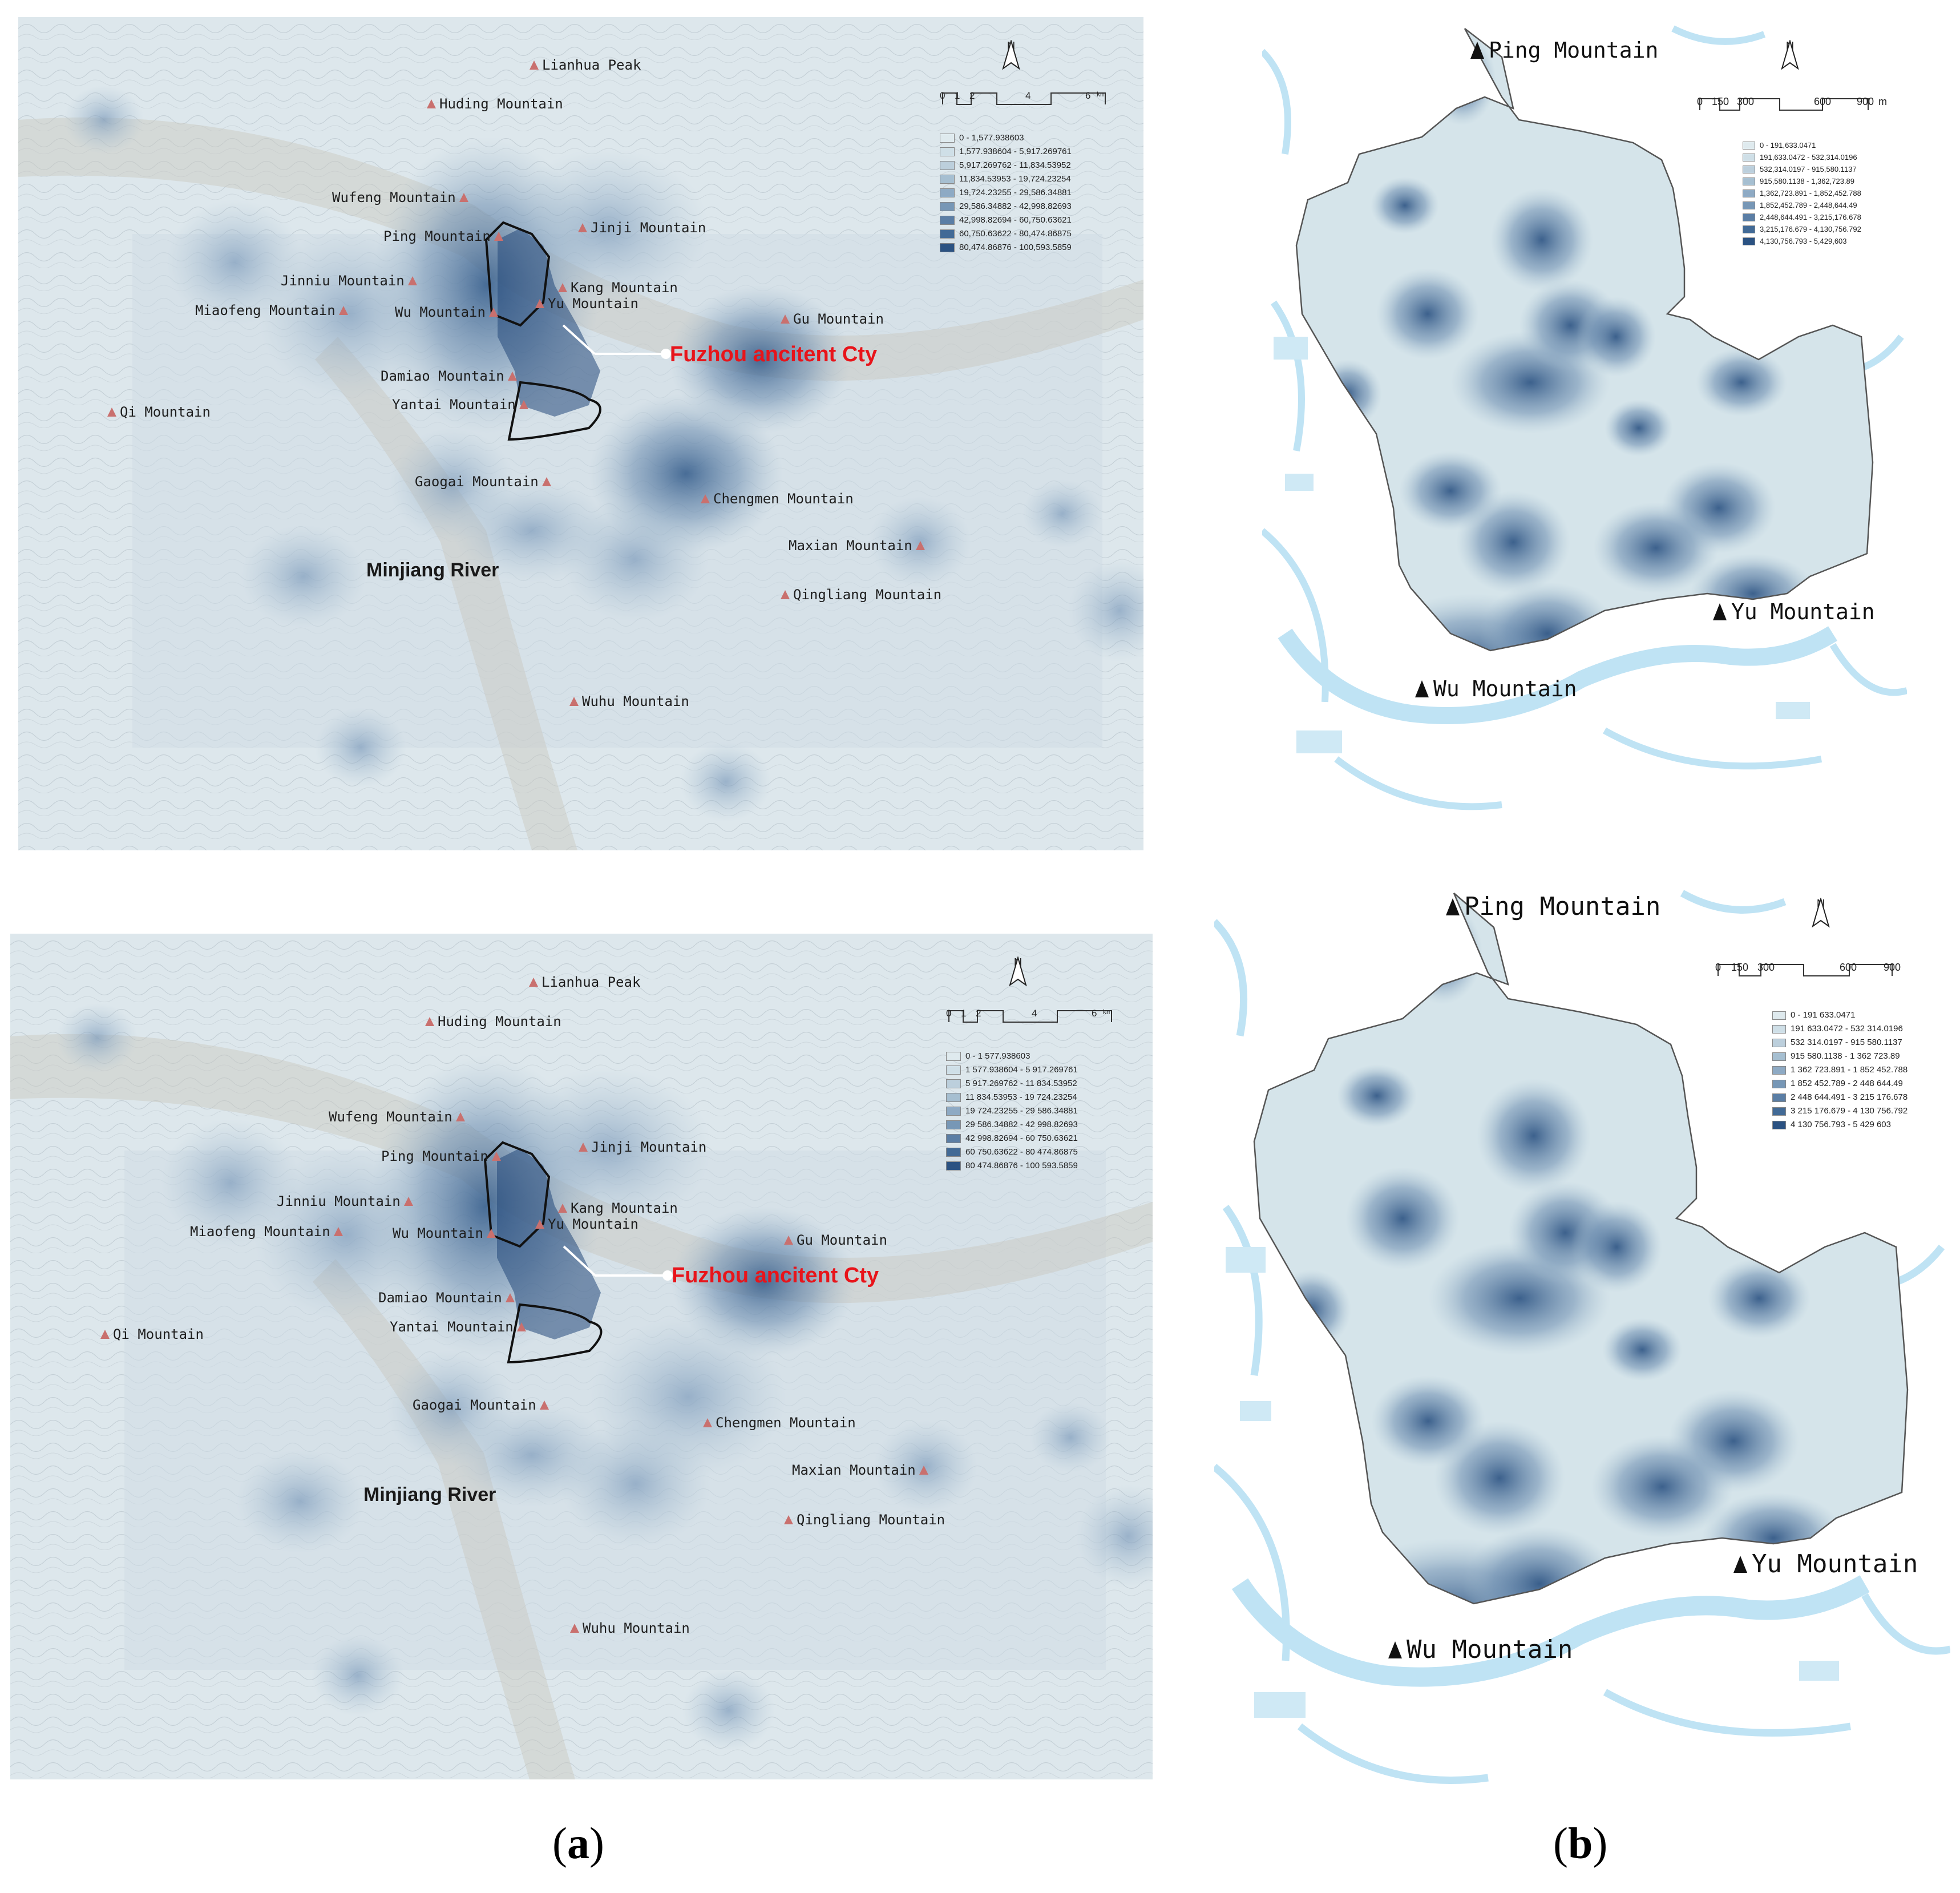 The image size is (1960, 1893). Describe the element at coordinates (585, 304) in the screenshot. I see `mtn-label-a-top: Yu Mountain` at that location.